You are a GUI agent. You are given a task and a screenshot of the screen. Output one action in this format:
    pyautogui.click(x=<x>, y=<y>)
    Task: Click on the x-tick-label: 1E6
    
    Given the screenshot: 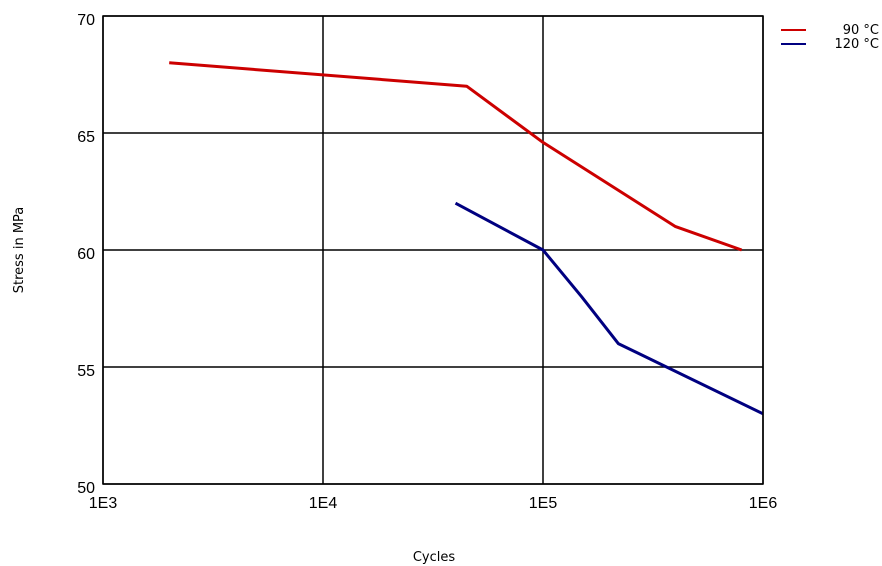 What is the action you would take?
    pyautogui.click(x=763, y=503)
    